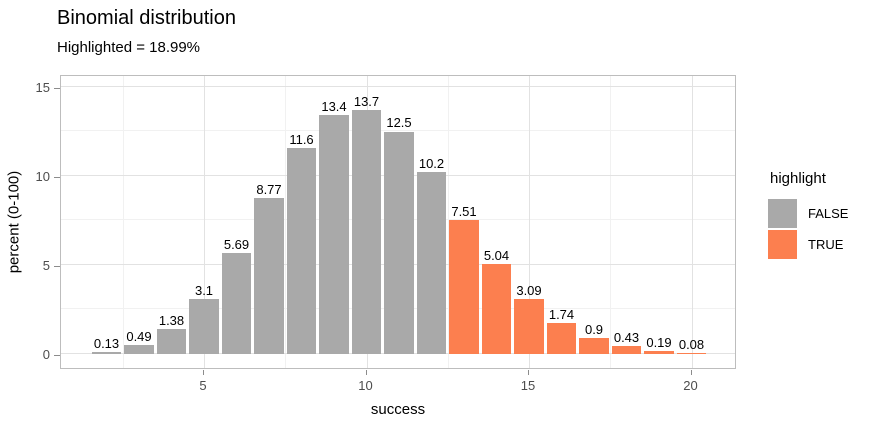 Image resolution: width=883 pixels, height=427 pixels. What do you see at coordinates (496, 256) in the screenshot?
I see `bar-value-label: 5.04` at bounding box center [496, 256].